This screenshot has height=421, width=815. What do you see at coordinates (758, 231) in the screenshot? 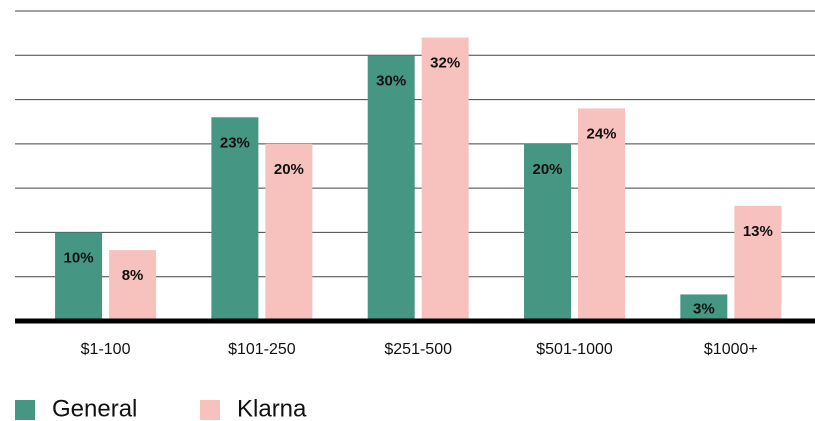
I see `data-label: 13%` at bounding box center [758, 231].